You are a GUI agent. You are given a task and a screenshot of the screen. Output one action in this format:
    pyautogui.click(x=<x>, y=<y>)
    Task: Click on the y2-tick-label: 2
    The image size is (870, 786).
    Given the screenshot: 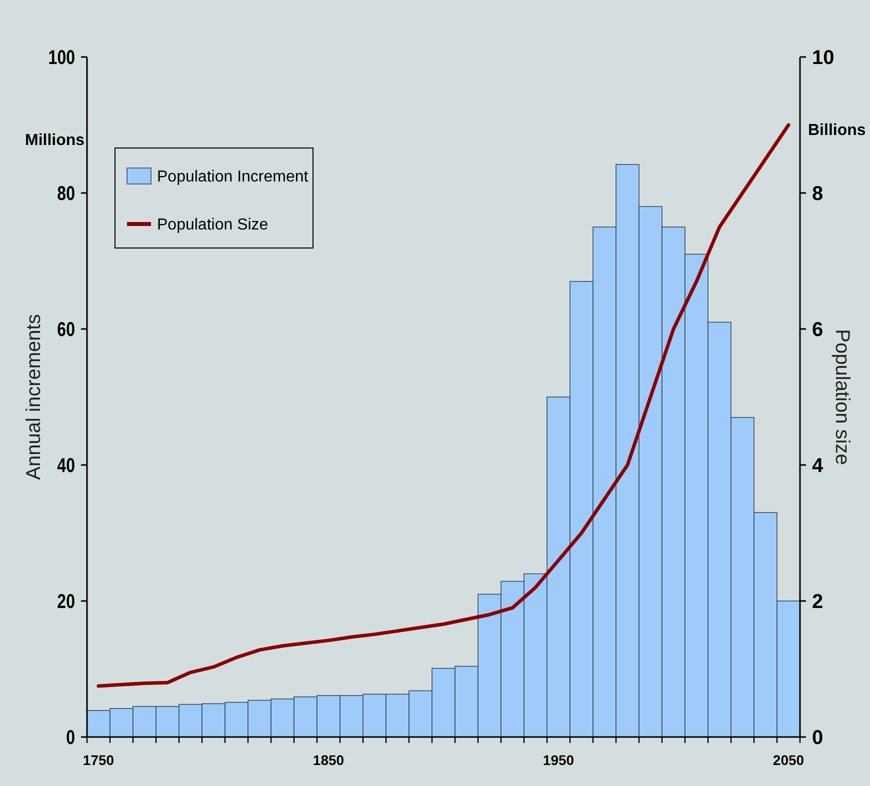 What is the action you would take?
    pyautogui.click(x=818, y=602)
    